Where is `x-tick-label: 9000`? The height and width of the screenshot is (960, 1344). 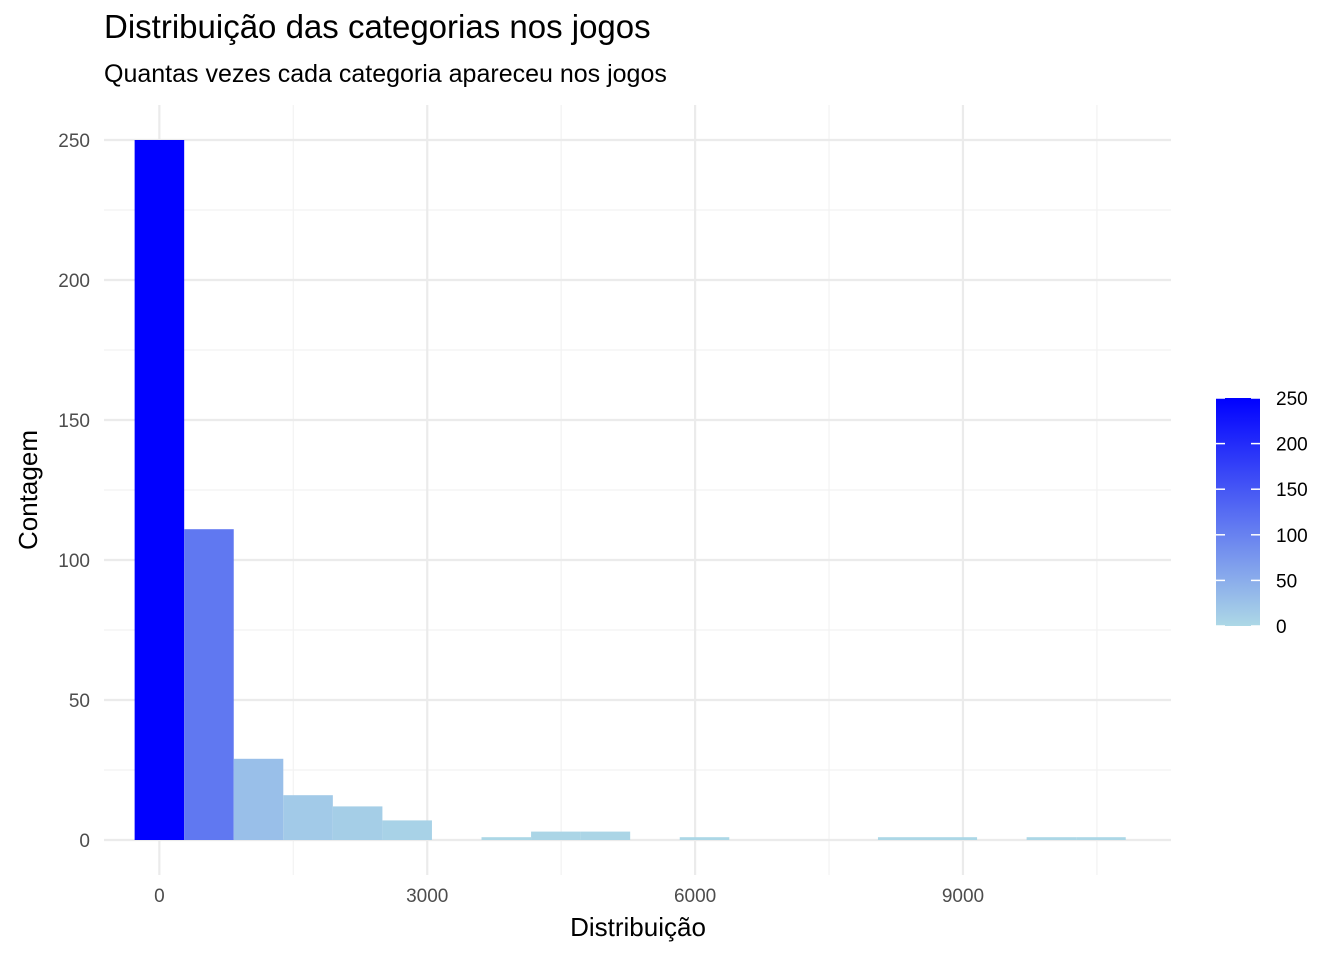 x-tick-label: 9000 is located at coordinates (963, 896).